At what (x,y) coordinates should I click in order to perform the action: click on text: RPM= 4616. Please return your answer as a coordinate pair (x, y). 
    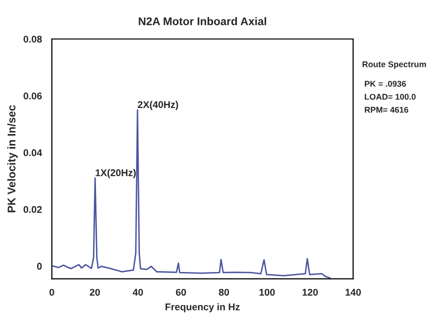
    Looking at the image, I should click on (386, 109).